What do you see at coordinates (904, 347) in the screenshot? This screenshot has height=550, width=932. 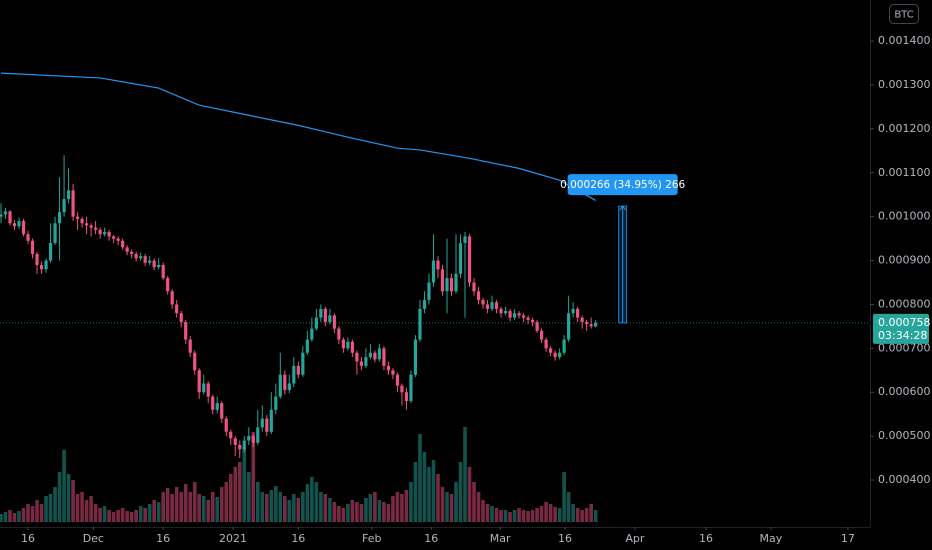 I see `y-tick-label: 0.000700` at bounding box center [904, 347].